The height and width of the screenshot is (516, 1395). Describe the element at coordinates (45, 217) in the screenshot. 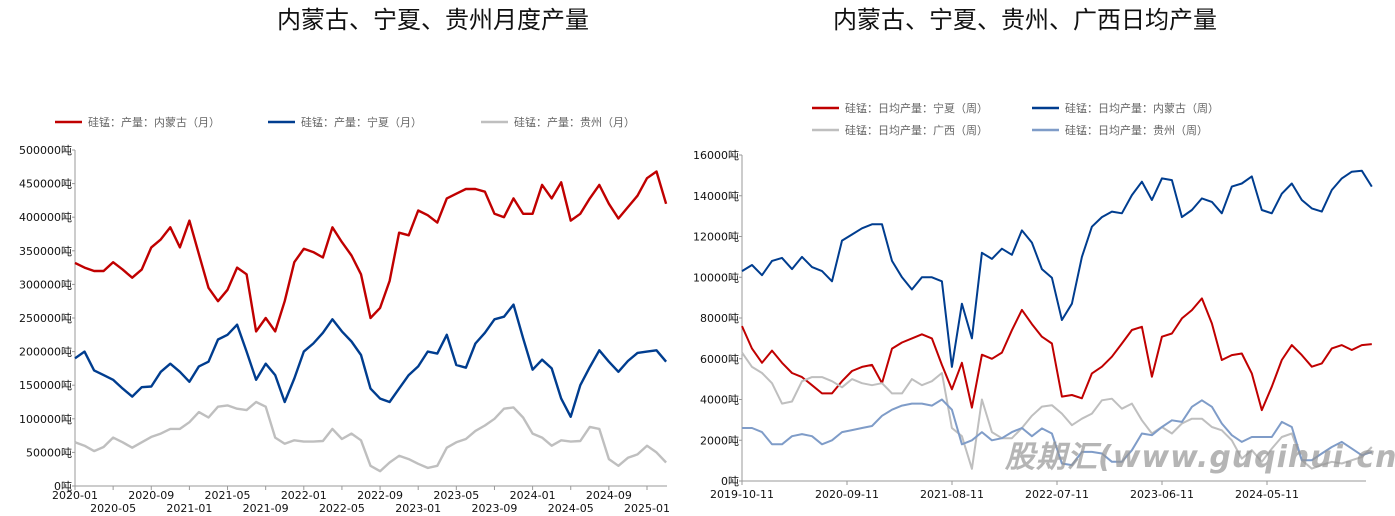

I see `y-tick-label: 400000吨` at that location.